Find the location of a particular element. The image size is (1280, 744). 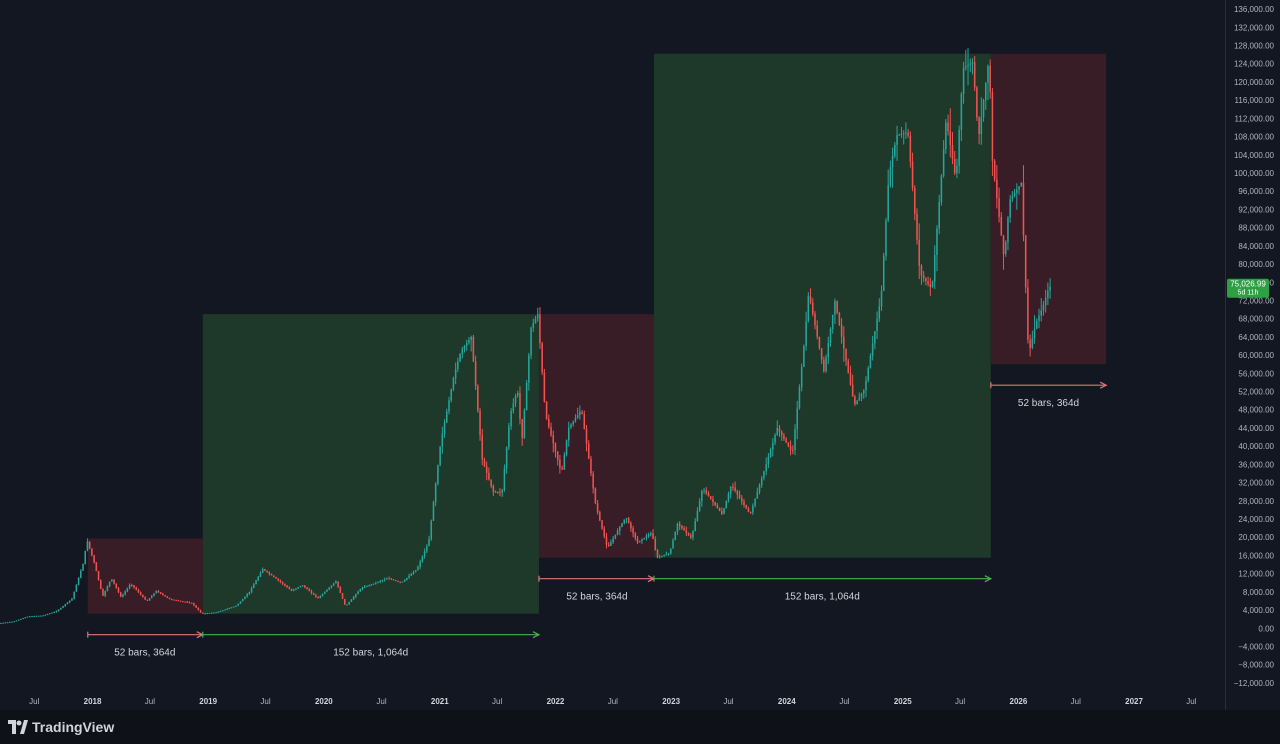

year-tick-label: 2021 is located at coordinates (440, 701).